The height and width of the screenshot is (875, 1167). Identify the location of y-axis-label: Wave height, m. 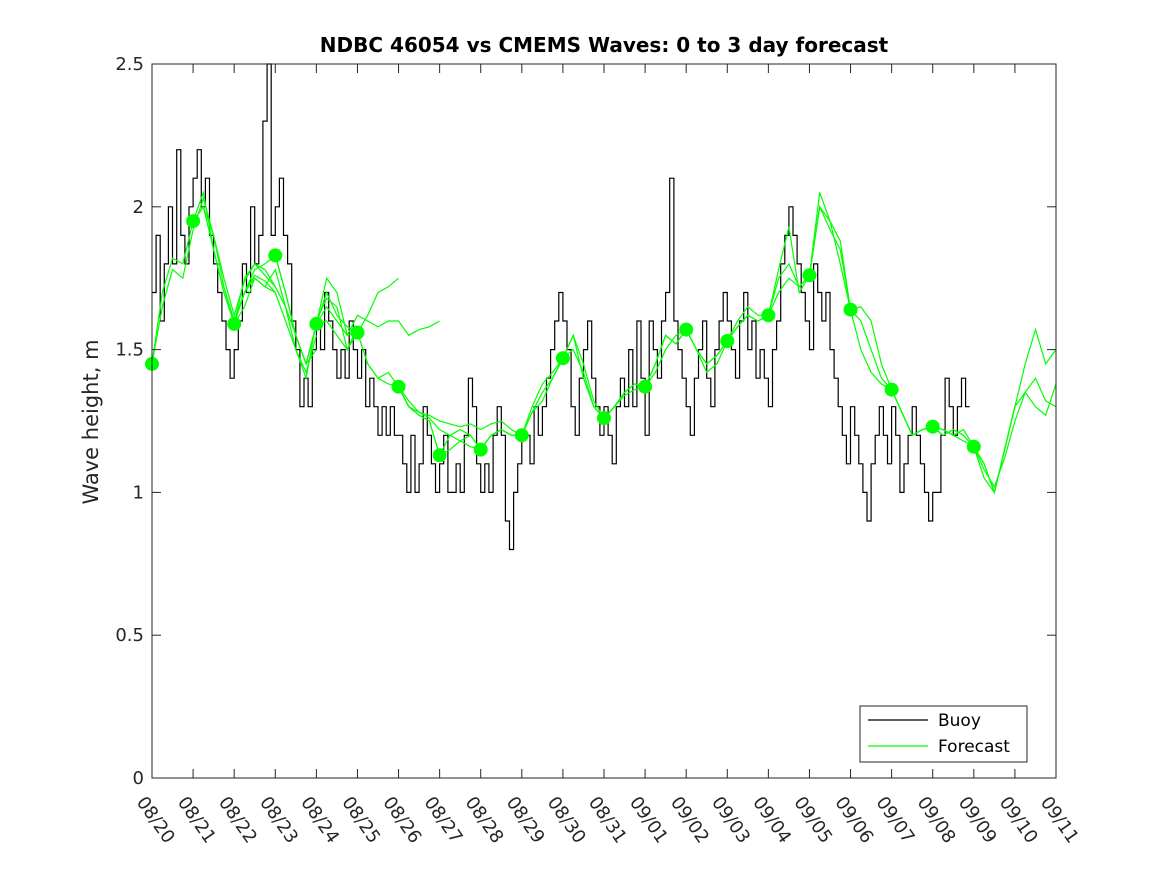
(91, 421).